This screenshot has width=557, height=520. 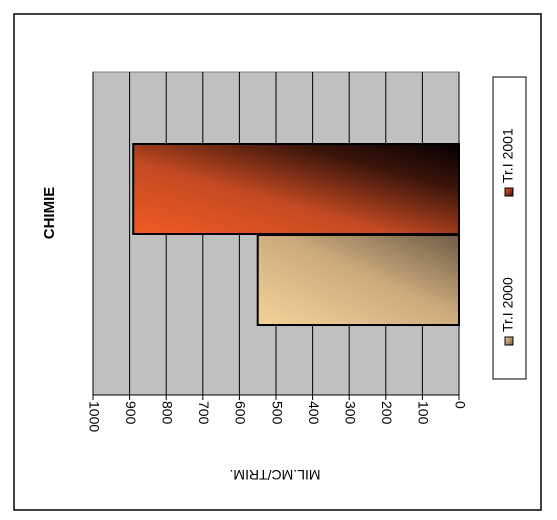 I want to click on legend-swatch-tr-i-2001, so click(x=509, y=192).